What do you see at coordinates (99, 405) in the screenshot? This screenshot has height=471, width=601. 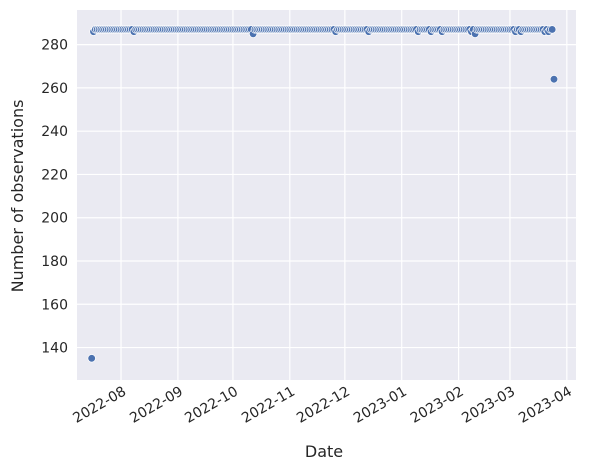 I see `x-tick-label: 2022-08` at bounding box center [99, 405].